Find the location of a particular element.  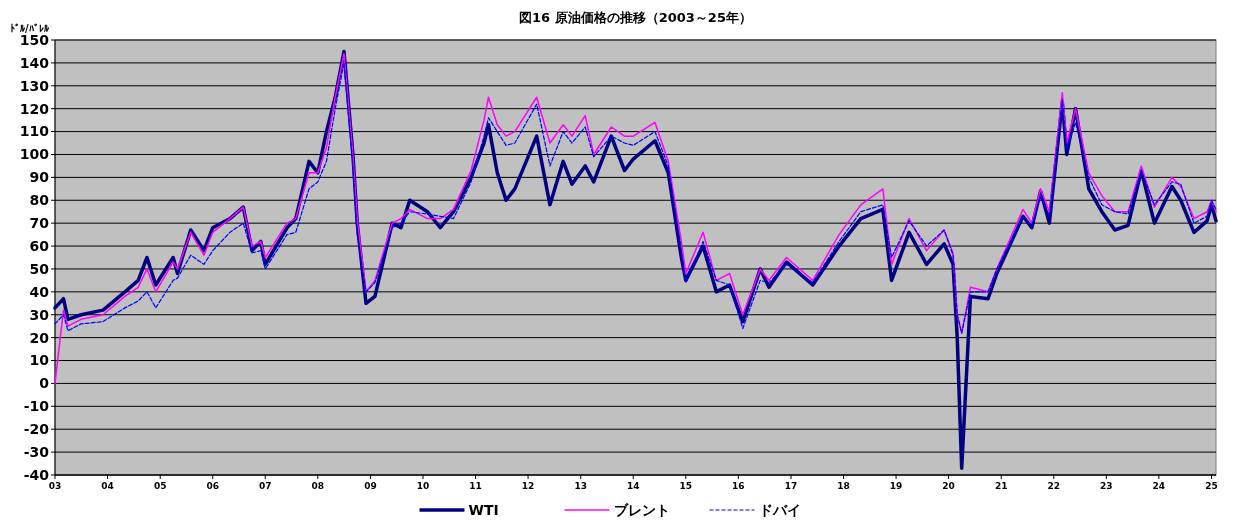

y-tick-label: -20 is located at coordinates (36, 429).